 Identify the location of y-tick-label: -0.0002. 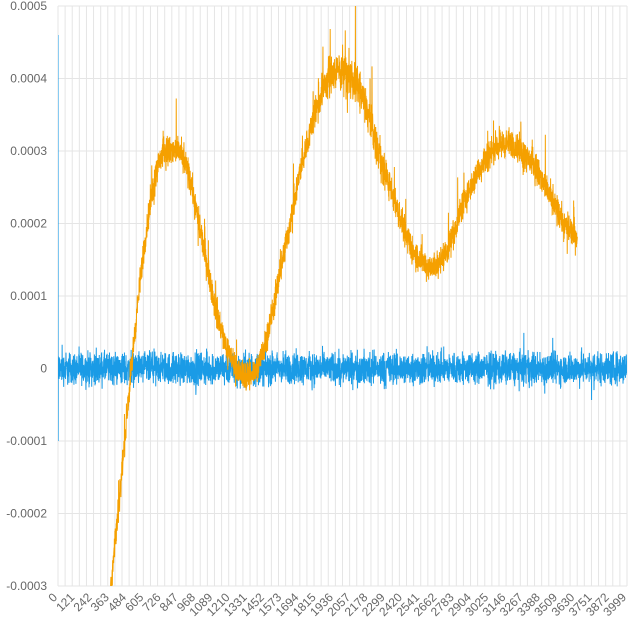
(26, 514).